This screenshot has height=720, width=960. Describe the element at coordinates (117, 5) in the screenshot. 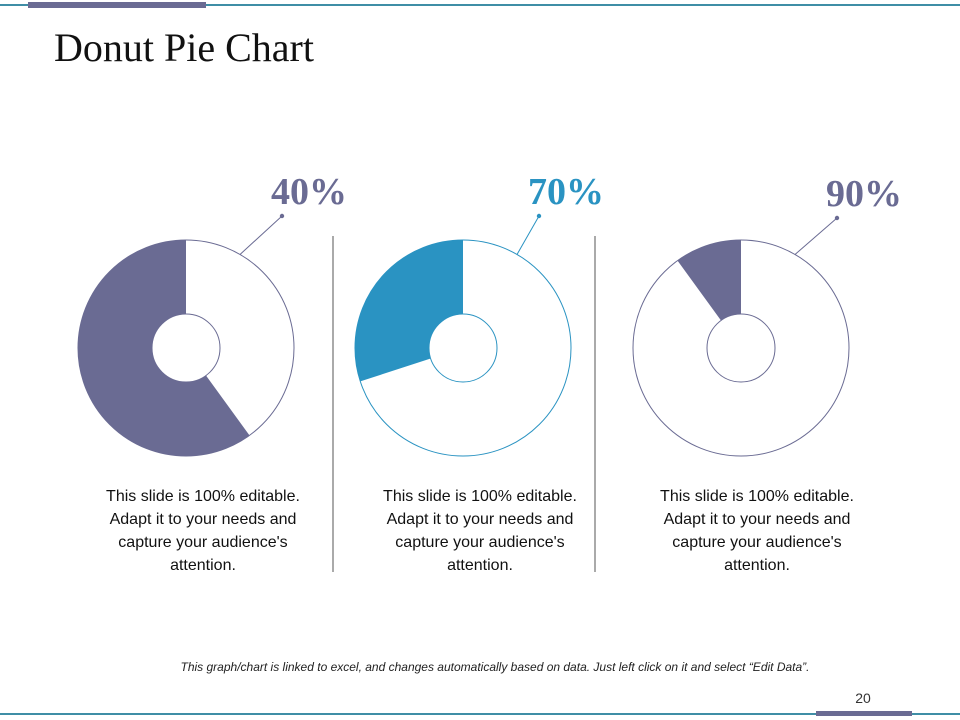

I see `top-accent-bar` at that location.